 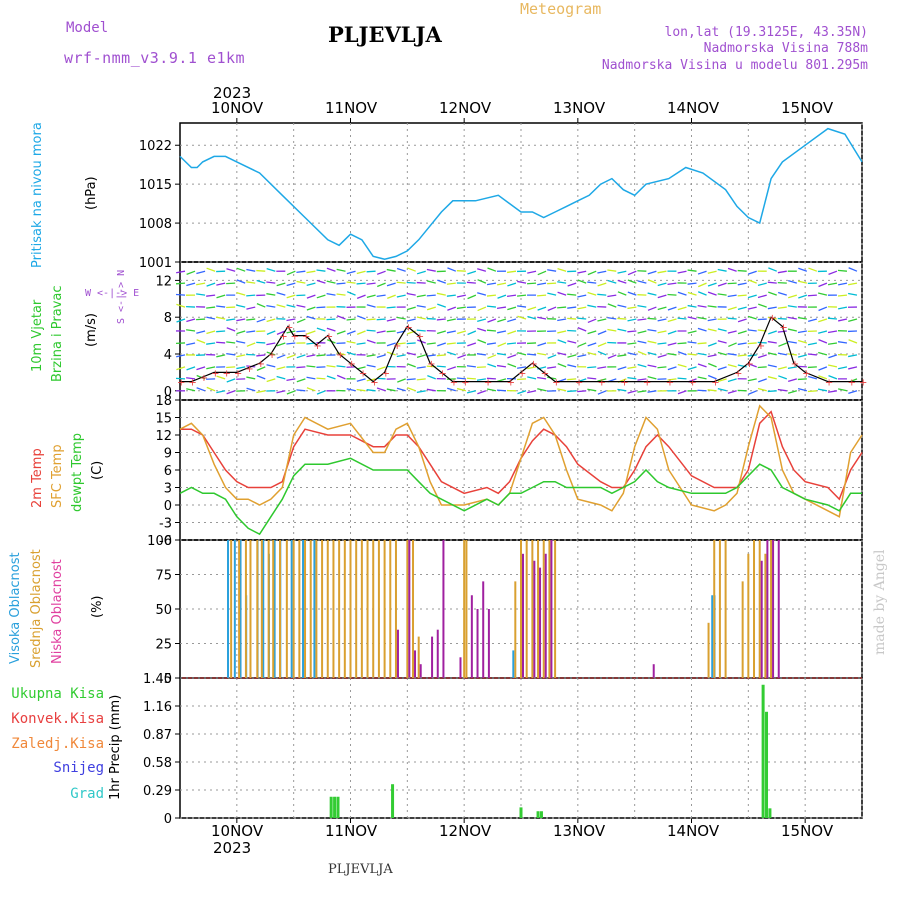 I want to click on y-tick-label: 0.29, so click(x=157, y=791).